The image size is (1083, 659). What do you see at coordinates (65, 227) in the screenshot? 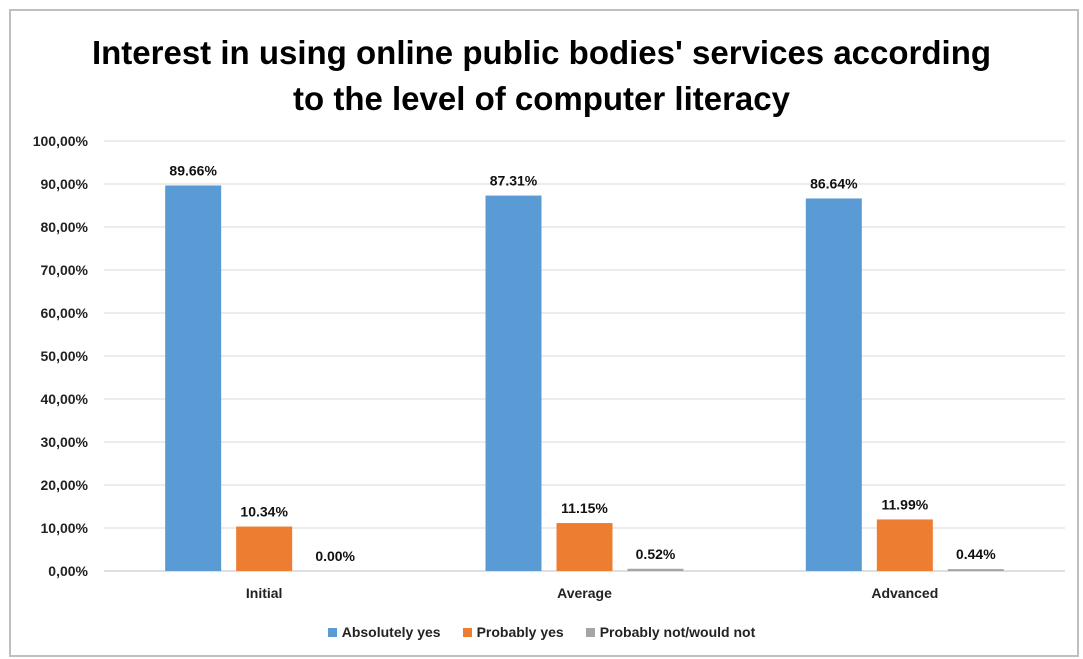
I see `y-tick-label: 80,00%` at bounding box center [65, 227].